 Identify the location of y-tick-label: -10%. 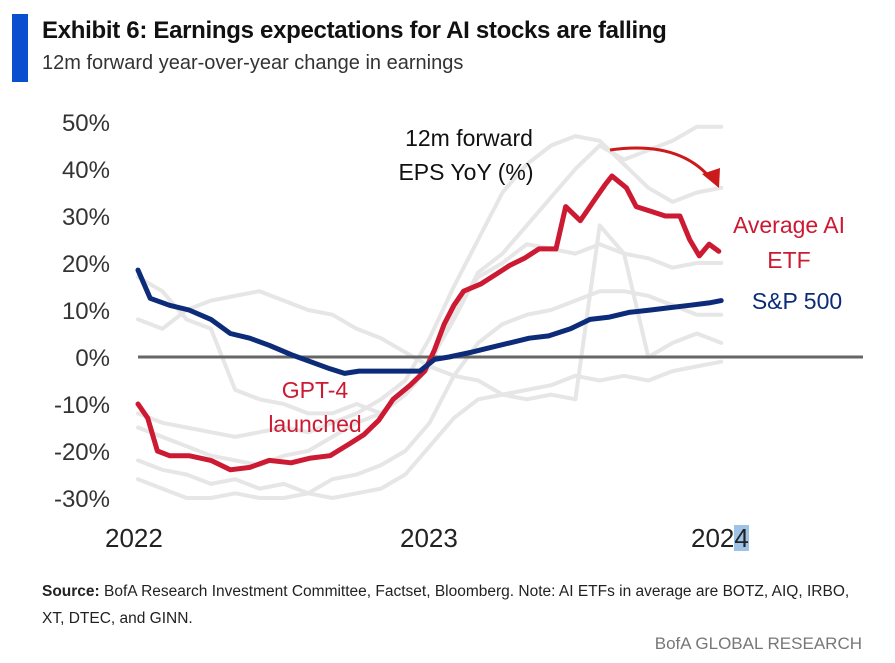
(82, 405).